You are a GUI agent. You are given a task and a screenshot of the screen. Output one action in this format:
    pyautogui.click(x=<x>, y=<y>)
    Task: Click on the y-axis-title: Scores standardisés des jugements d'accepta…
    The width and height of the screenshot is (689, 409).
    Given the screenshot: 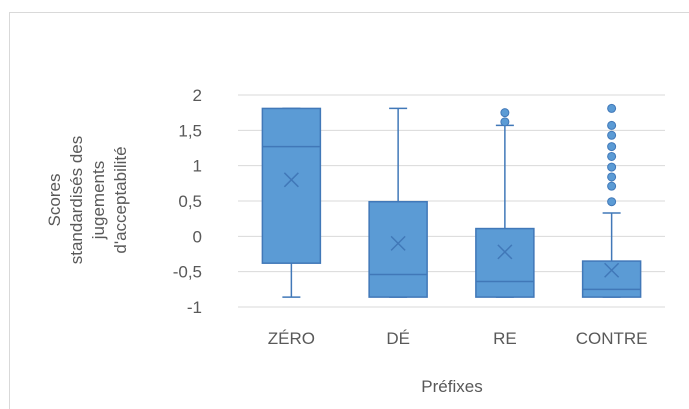 What is the action you would take?
    pyautogui.click(x=87, y=200)
    